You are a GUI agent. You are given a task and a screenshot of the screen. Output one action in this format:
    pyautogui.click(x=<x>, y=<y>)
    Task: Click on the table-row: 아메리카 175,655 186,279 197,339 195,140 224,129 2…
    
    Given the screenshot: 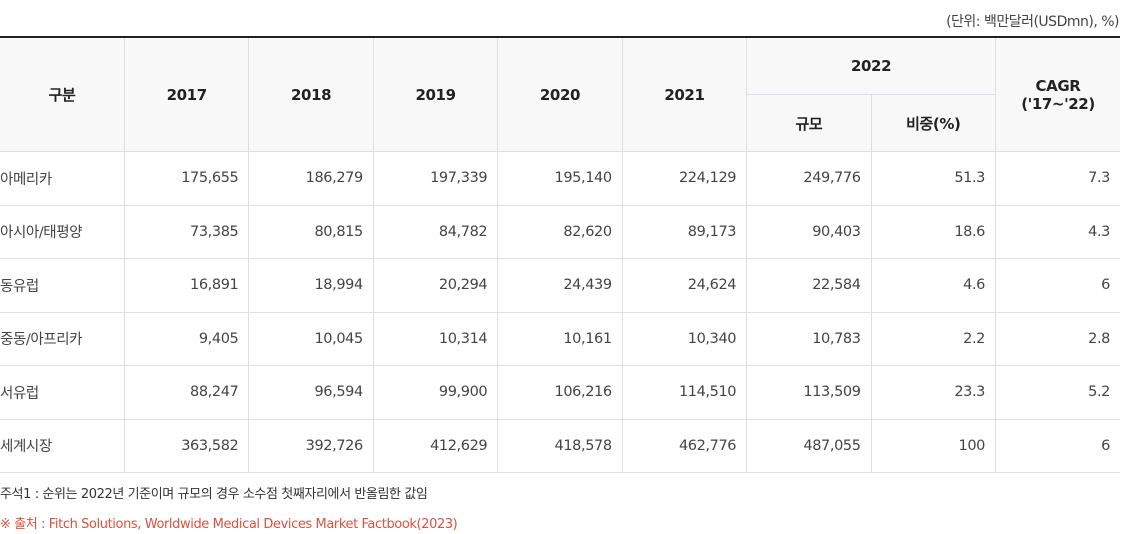 What is the action you would take?
    pyautogui.click(x=560, y=178)
    